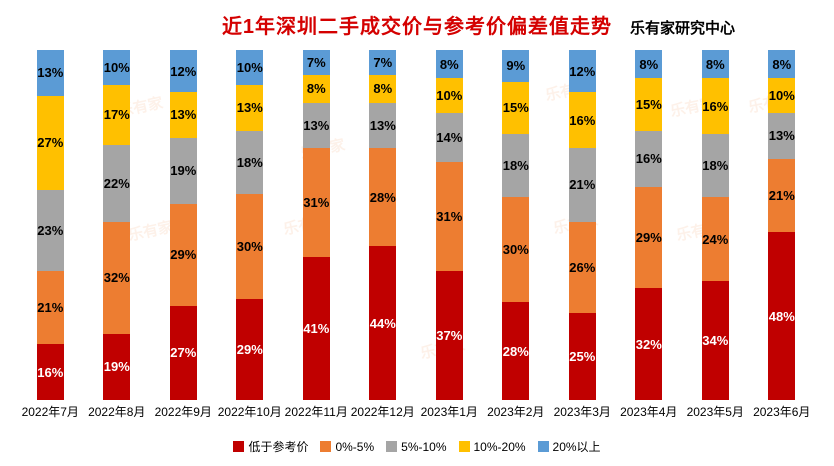  I want to click on stacked-bar: 8% 10% 13% 21% 48%, so click(782, 225).